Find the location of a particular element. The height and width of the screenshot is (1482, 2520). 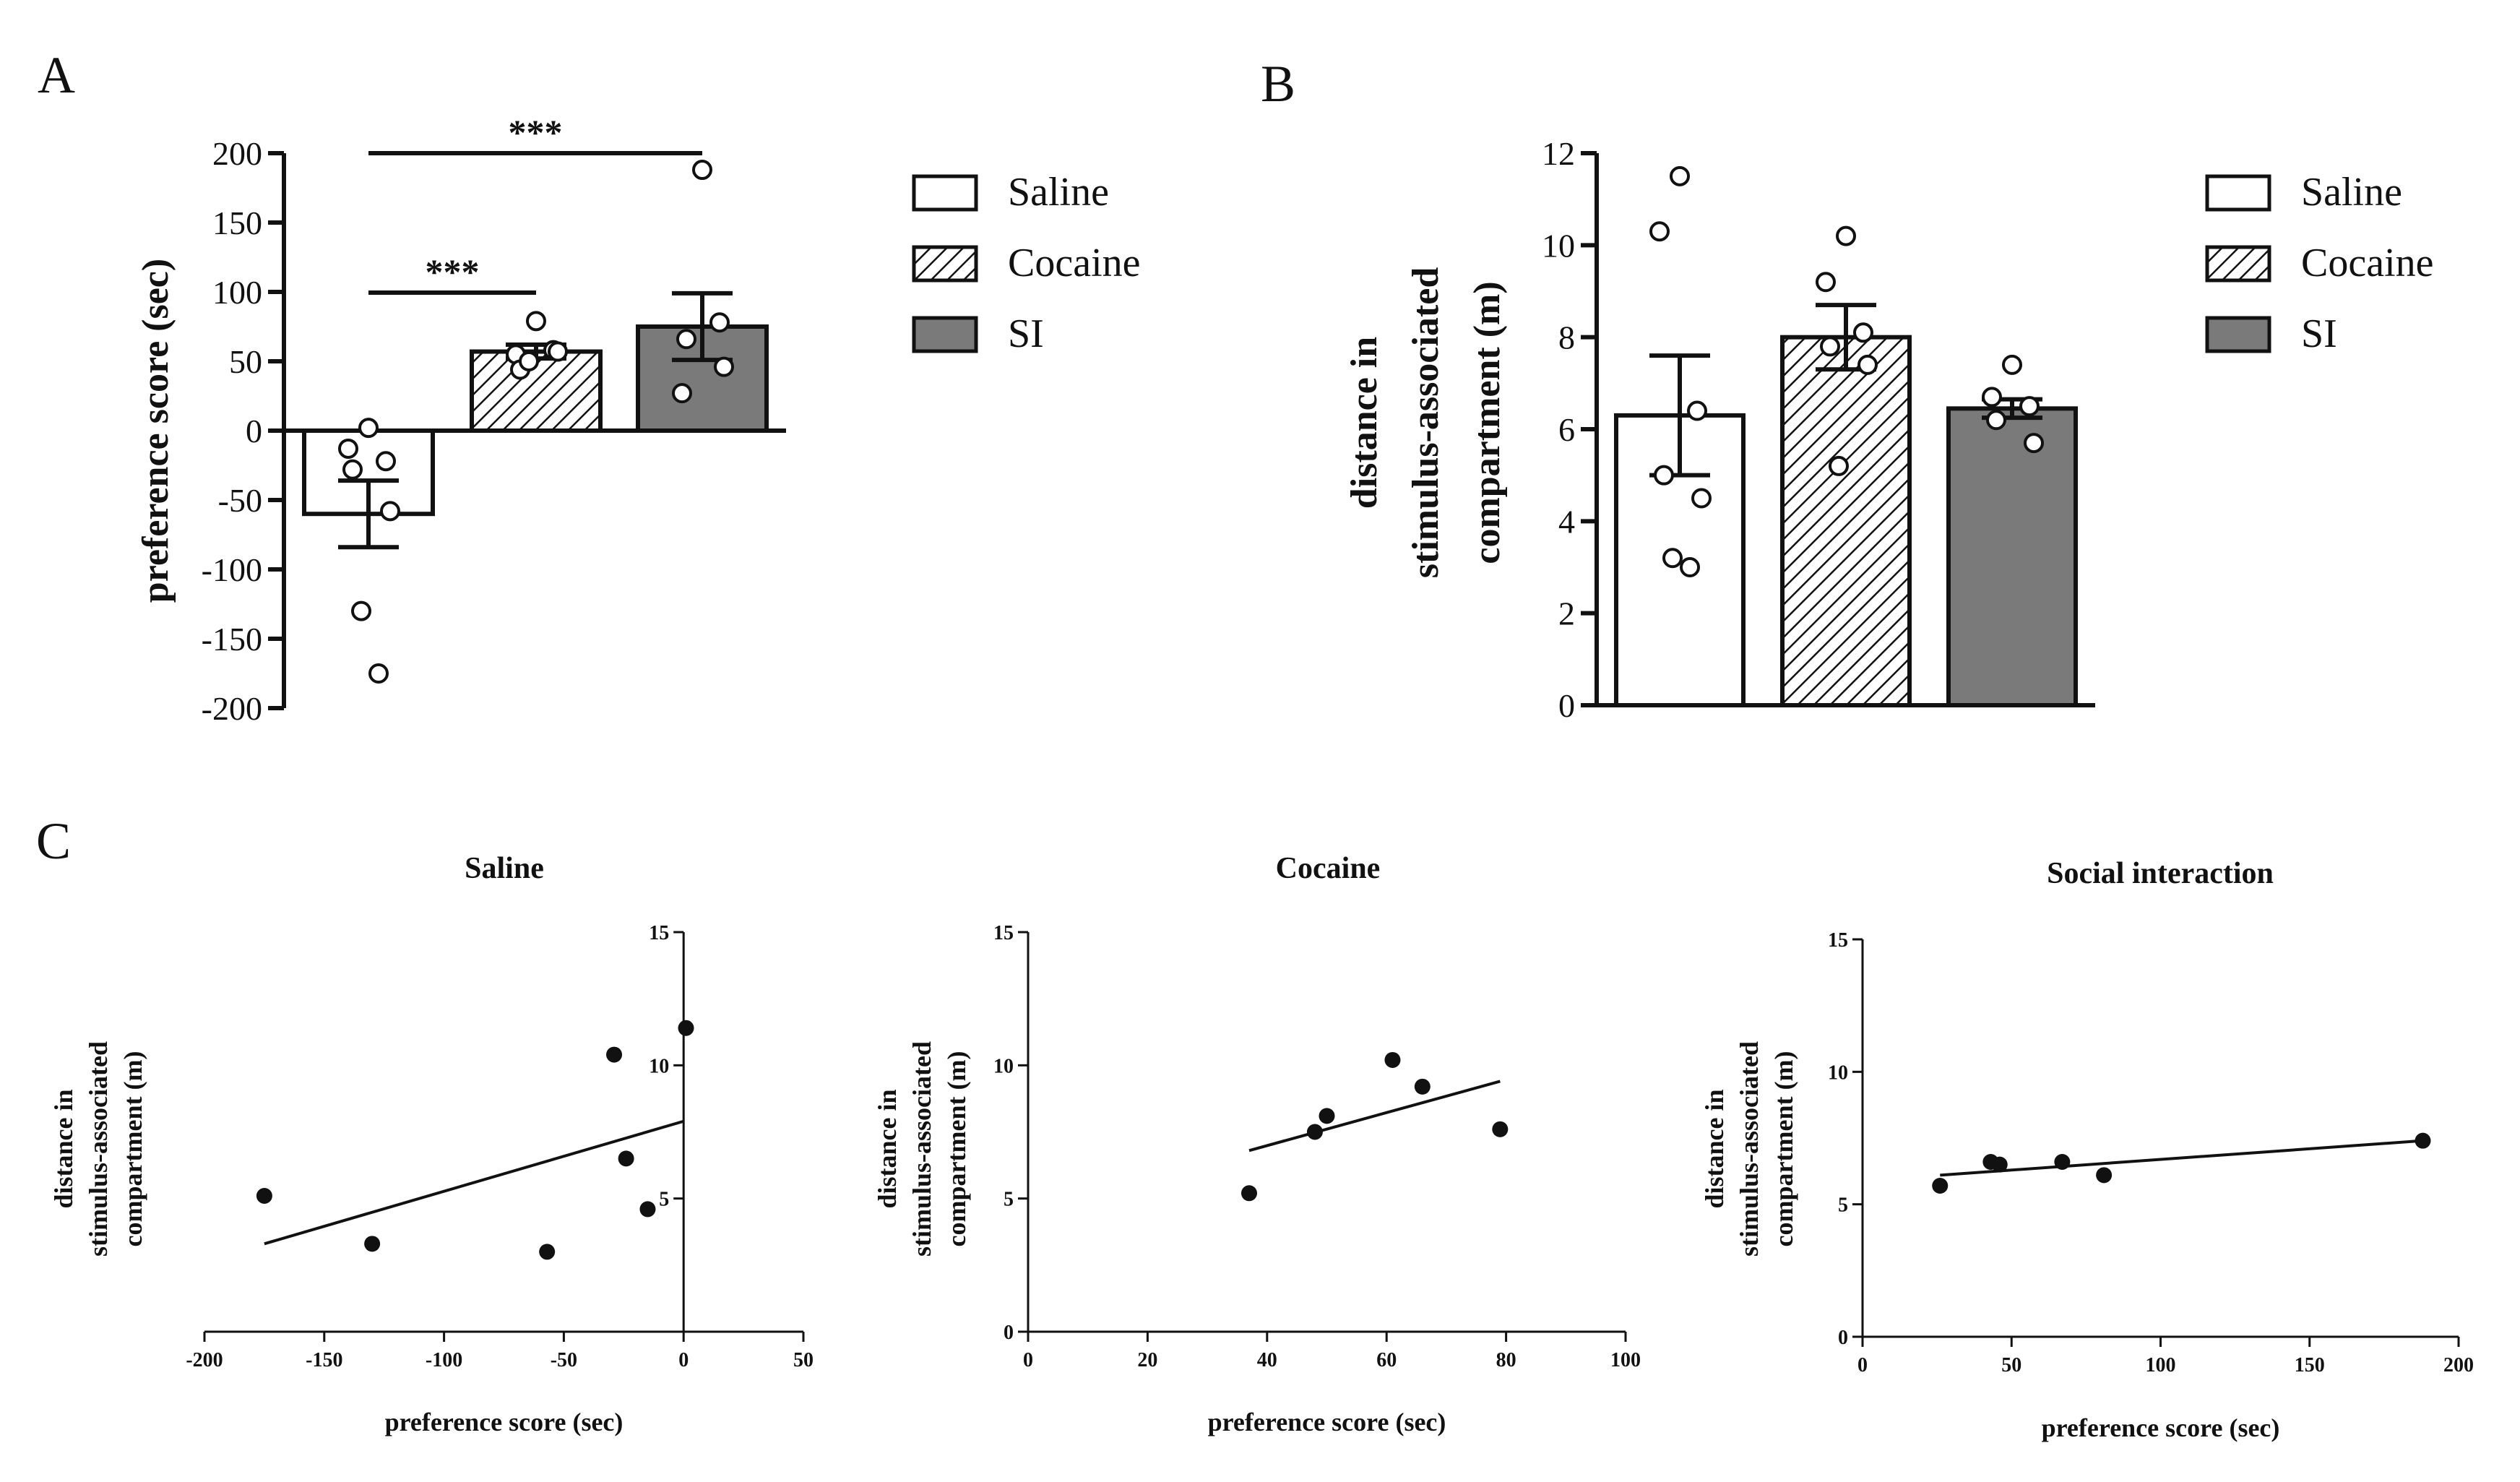

panel-c-cocaine-x-tick-label: 0 is located at coordinates (1028, 1360).